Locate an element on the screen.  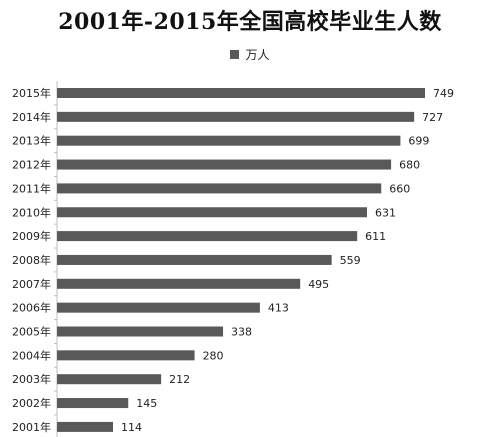
data-label: 660 is located at coordinates (399, 188).